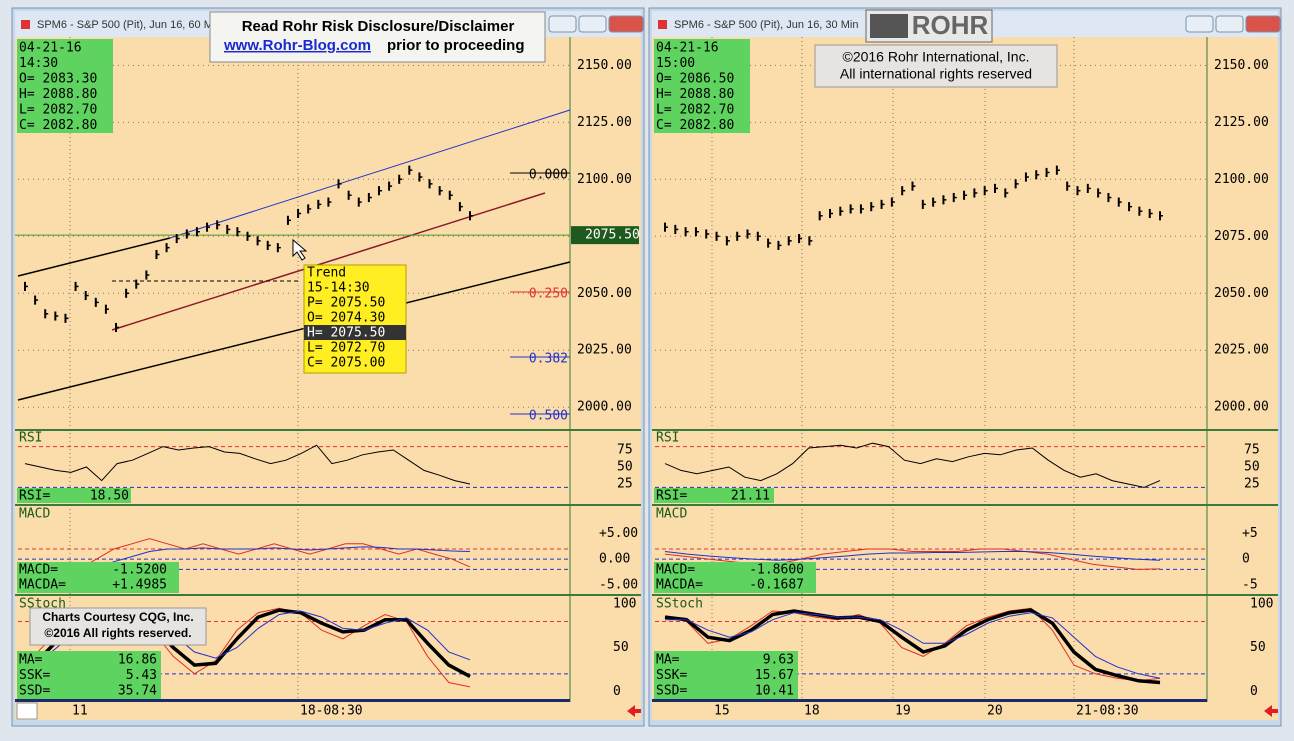 This screenshot has width=1294, height=741. What do you see at coordinates (94, 257) in the screenshot?
I see `channel-line` at bounding box center [94, 257].